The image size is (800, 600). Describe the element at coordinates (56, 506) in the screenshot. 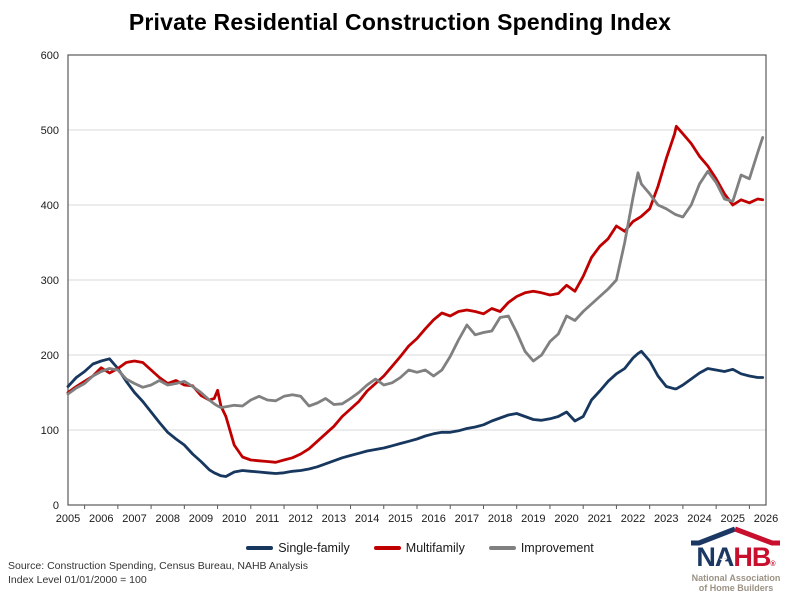

I see `y-tick-label: 0` at that location.